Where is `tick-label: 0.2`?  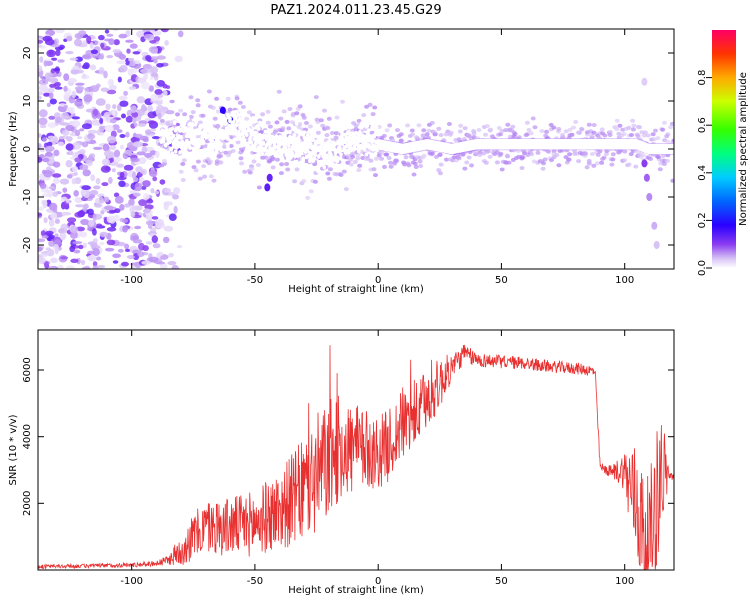
tick-label: 0.2 is located at coordinates (702, 220).